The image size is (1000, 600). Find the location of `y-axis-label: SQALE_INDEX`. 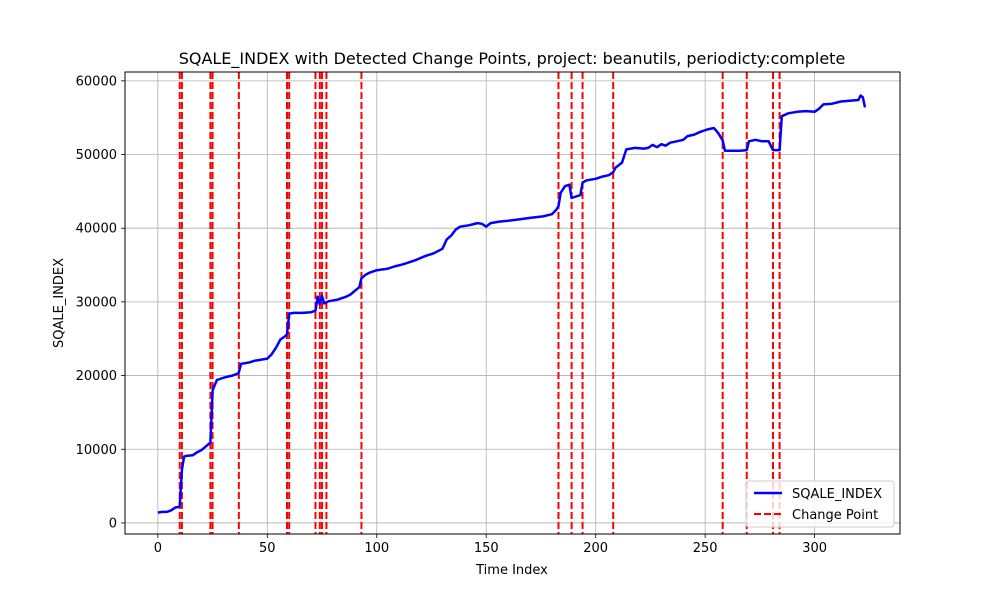

y-axis-label: SQALE_INDEX is located at coordinates (59, 303).